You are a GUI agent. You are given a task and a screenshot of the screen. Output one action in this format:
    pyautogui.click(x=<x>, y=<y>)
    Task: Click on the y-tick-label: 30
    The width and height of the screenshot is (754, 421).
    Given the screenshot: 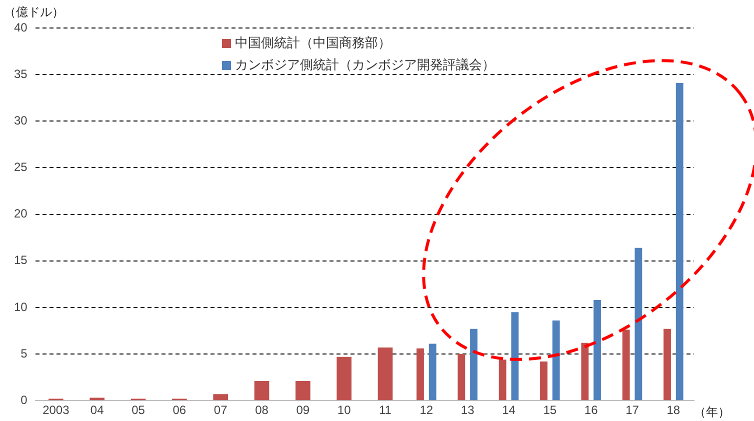 What is the action you would take?
    pyautogui.click(x=21, y=120)
    